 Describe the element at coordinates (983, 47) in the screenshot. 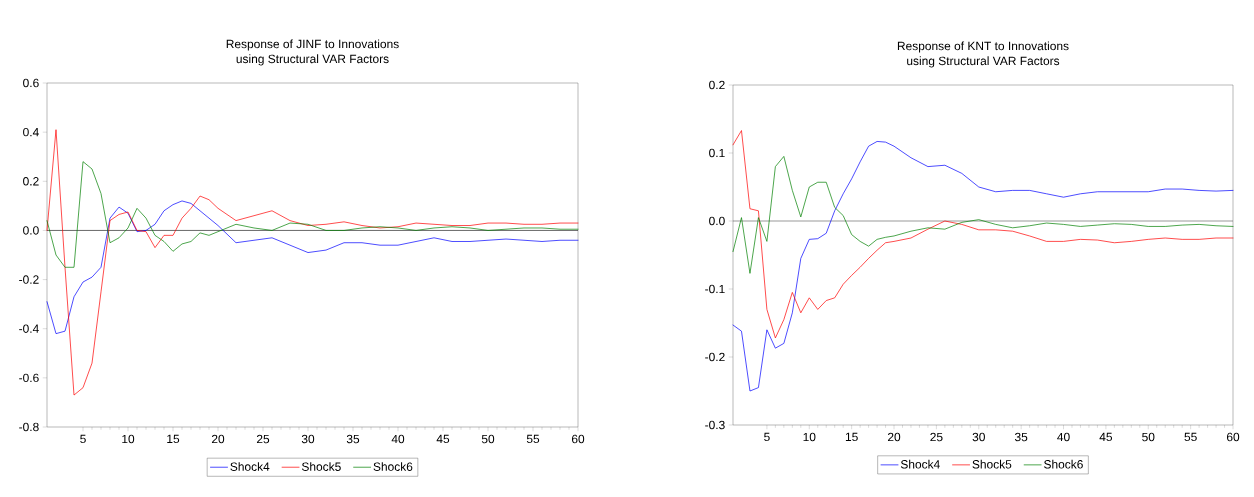

I see `chart-title: Response of KNT to Innovations` at that location.